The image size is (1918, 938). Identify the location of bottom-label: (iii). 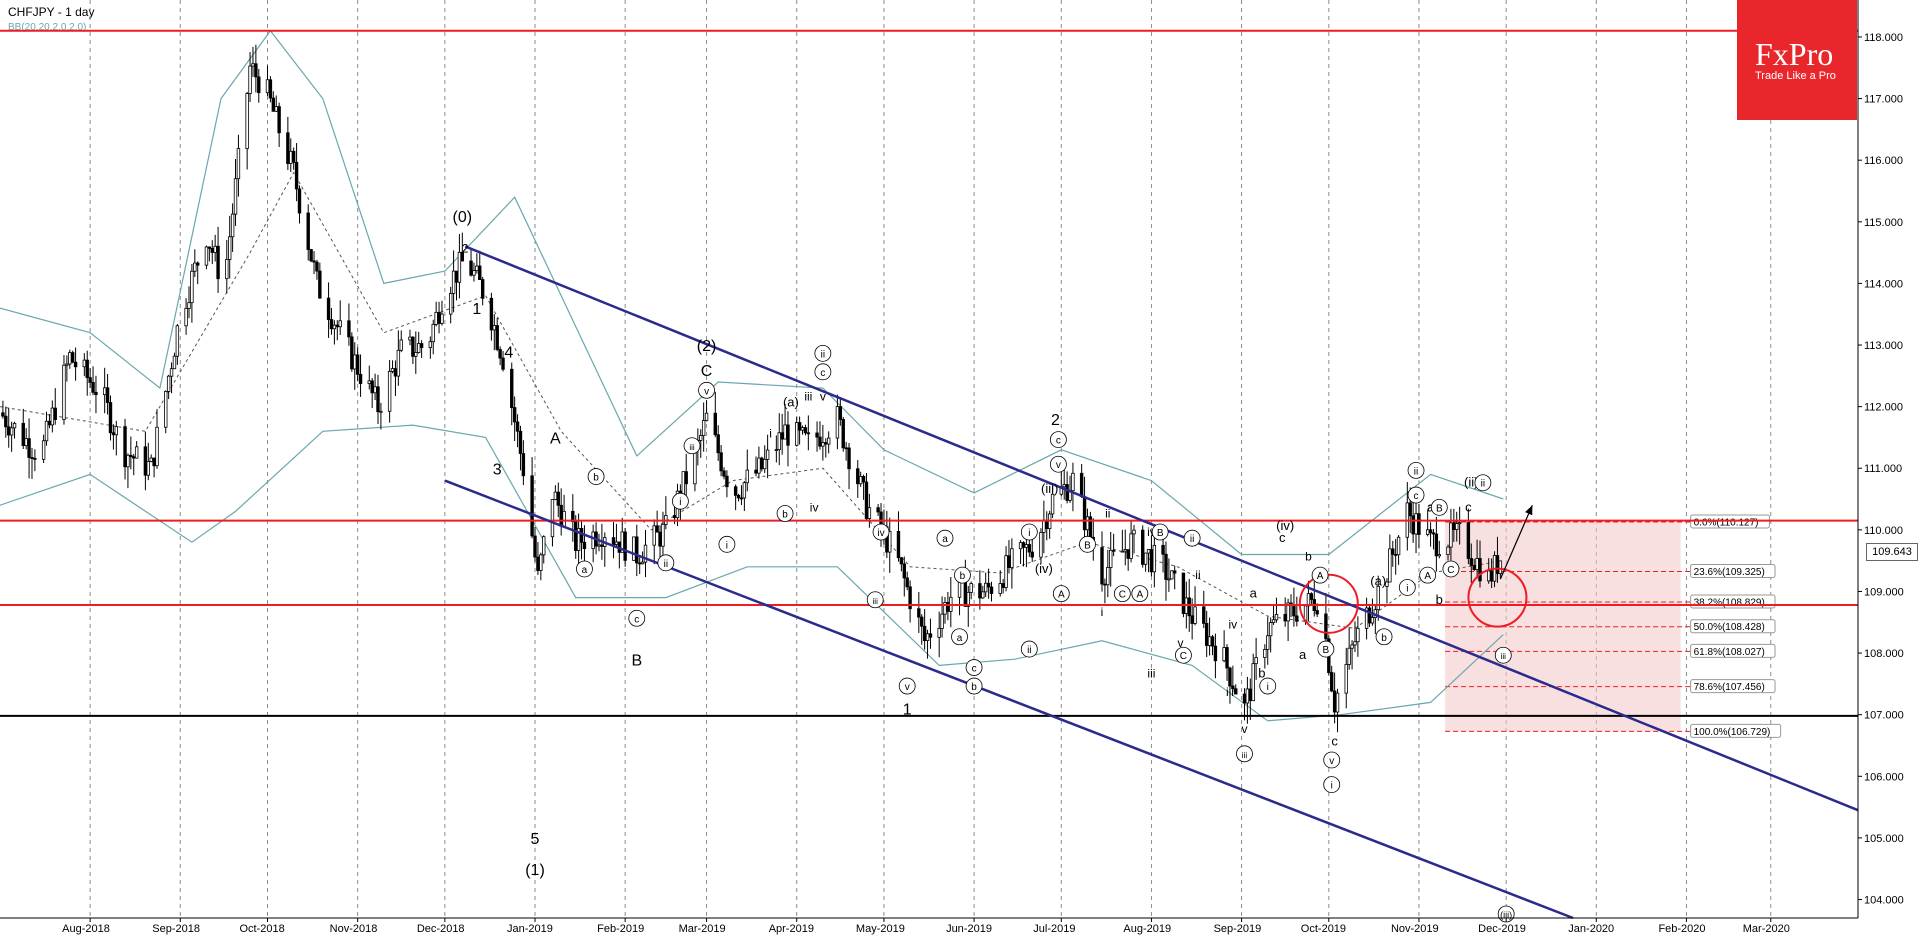
(1506, 915).